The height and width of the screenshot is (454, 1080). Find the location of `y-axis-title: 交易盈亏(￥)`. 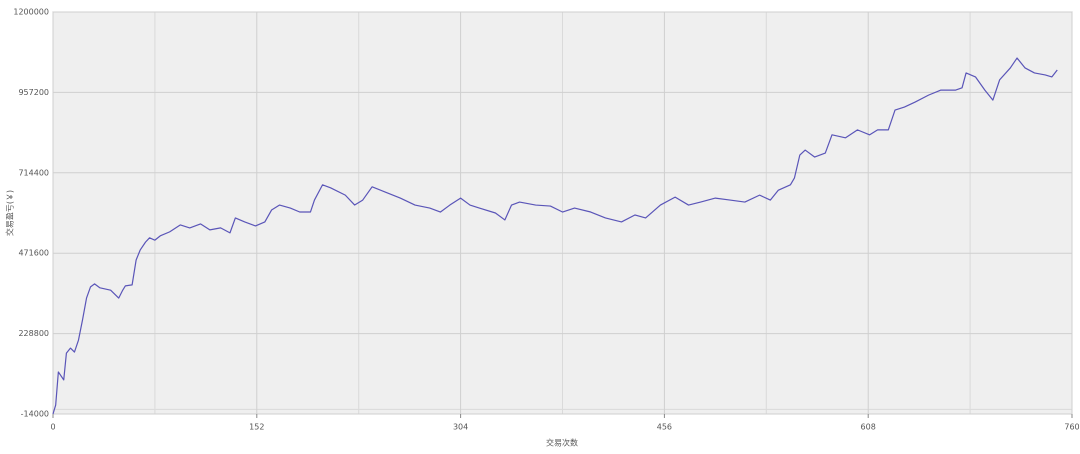

y-axis-title: 交易盈亏(￥) is located at coordinates (10, 213).